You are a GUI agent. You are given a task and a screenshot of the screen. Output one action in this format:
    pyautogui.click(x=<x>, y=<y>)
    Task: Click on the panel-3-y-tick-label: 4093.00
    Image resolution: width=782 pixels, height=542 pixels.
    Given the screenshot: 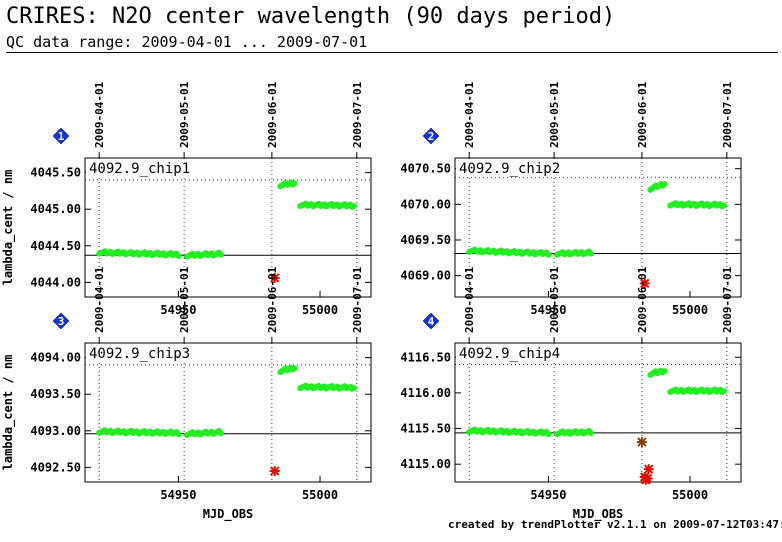 What is the action you would take?
    pyautogui.click(x=55, y=431)
    